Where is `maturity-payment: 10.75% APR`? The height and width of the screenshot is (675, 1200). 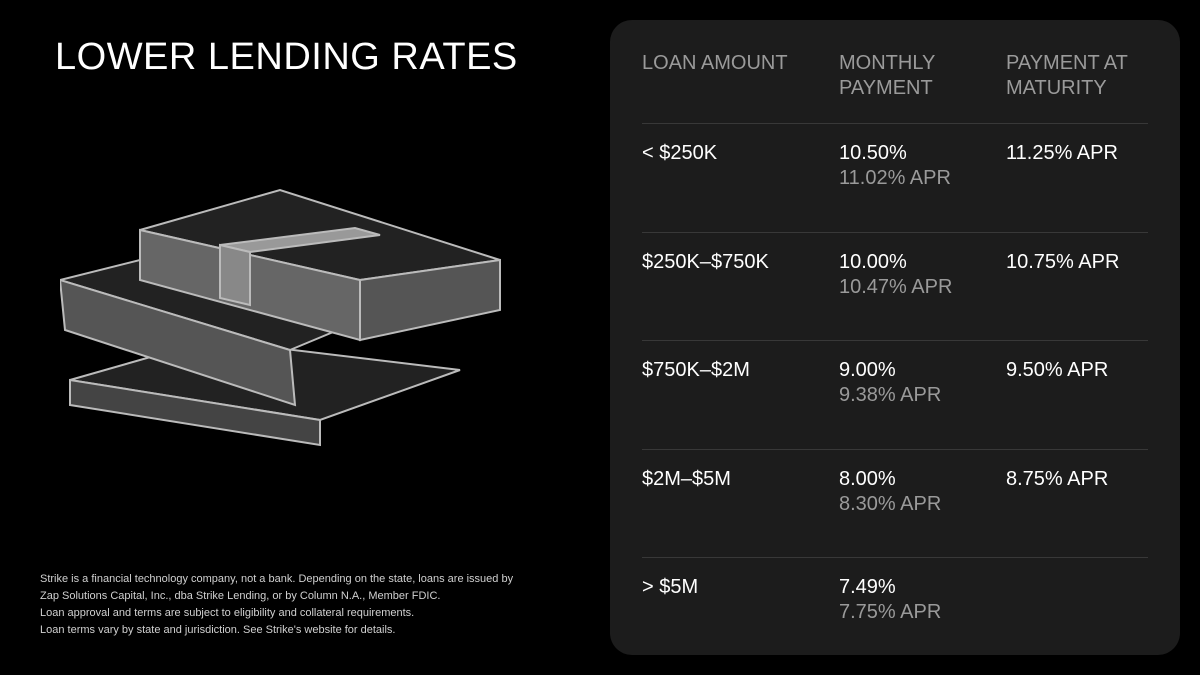
maturity-payment: 10.75% APR is located at coordinates (1063, 261).